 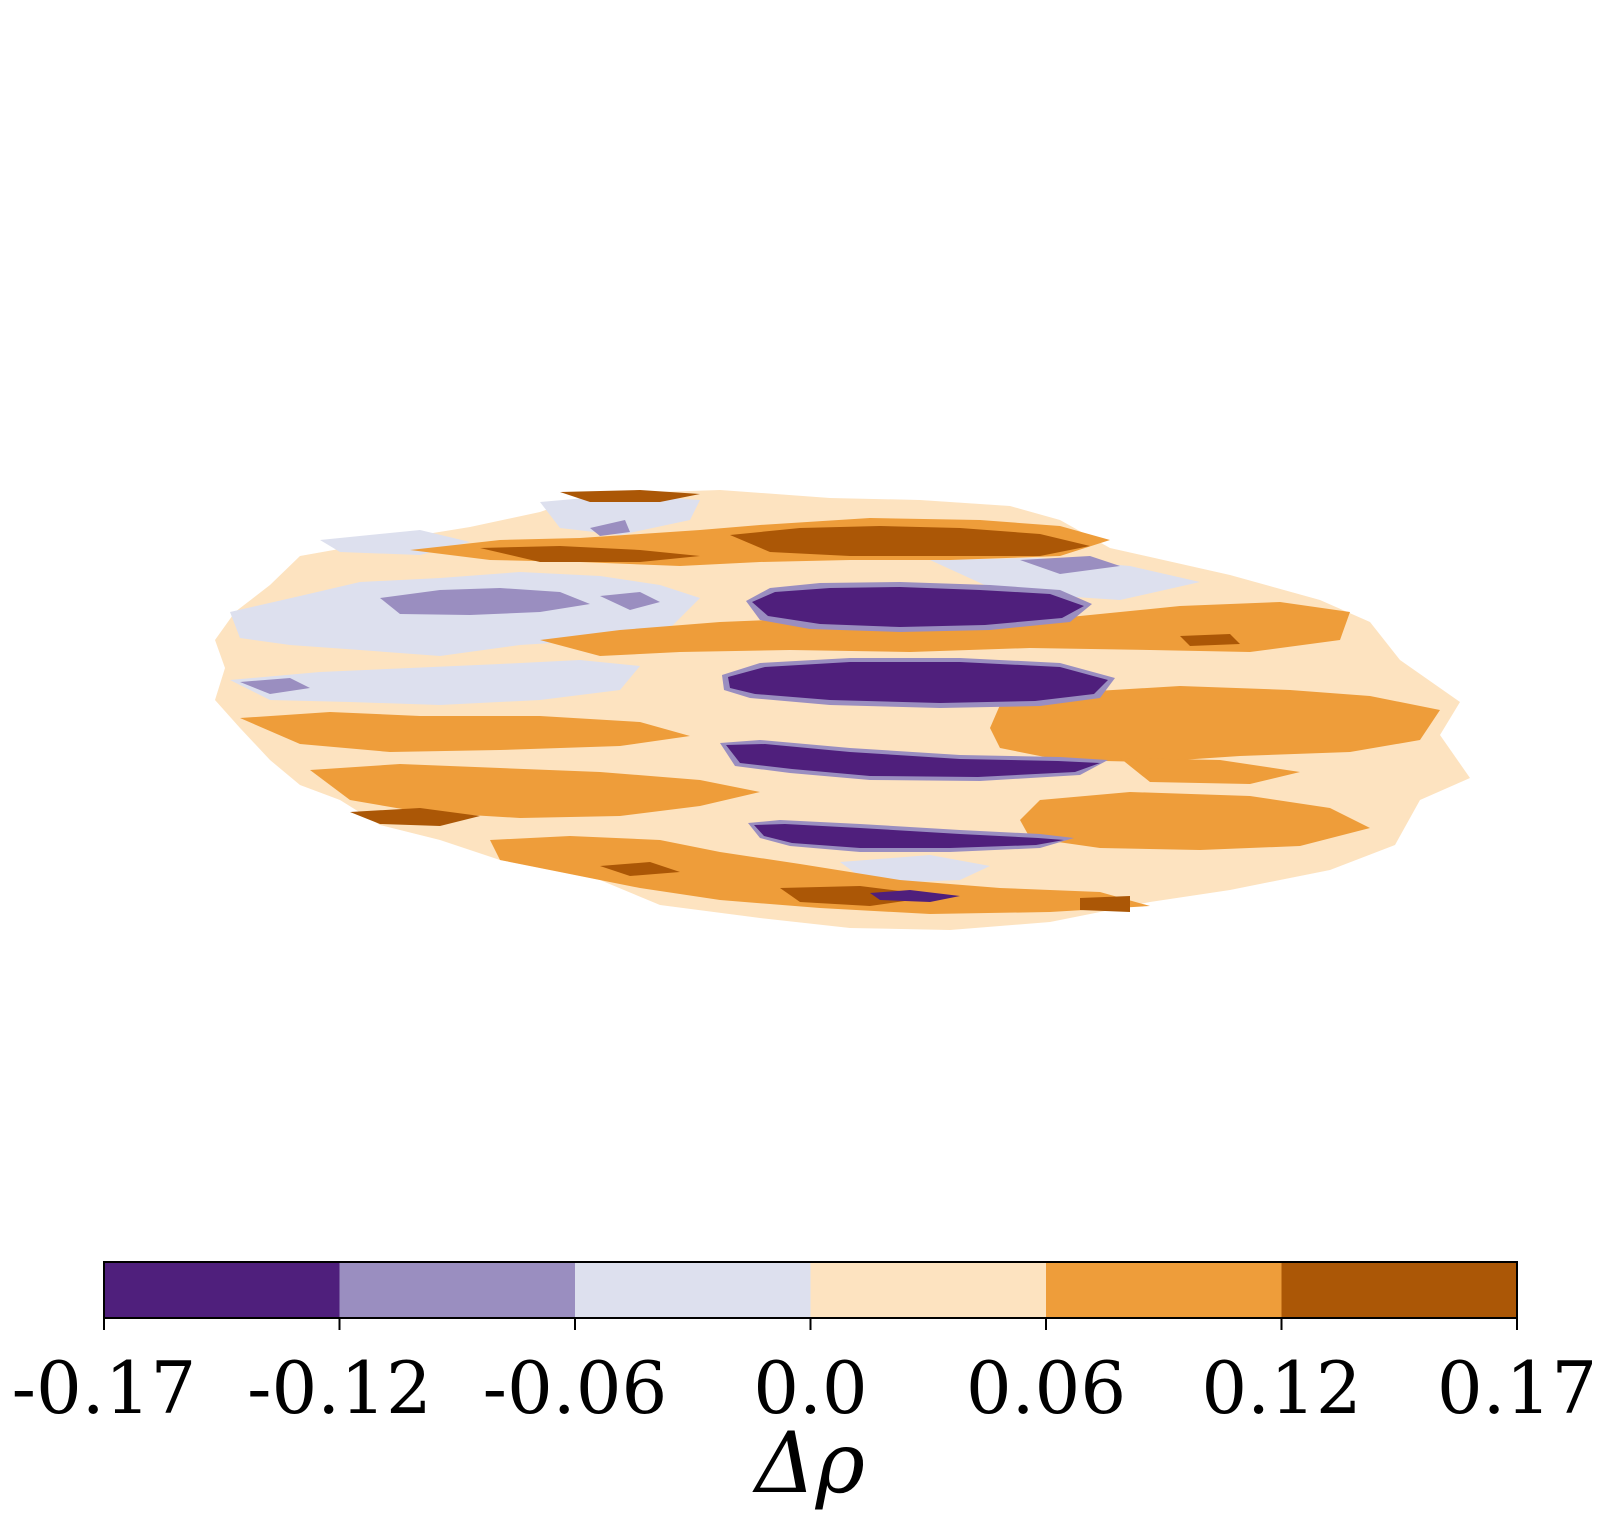 I want to click on colorbar-tick-label: -0.17, so click(x=104, y=1388).